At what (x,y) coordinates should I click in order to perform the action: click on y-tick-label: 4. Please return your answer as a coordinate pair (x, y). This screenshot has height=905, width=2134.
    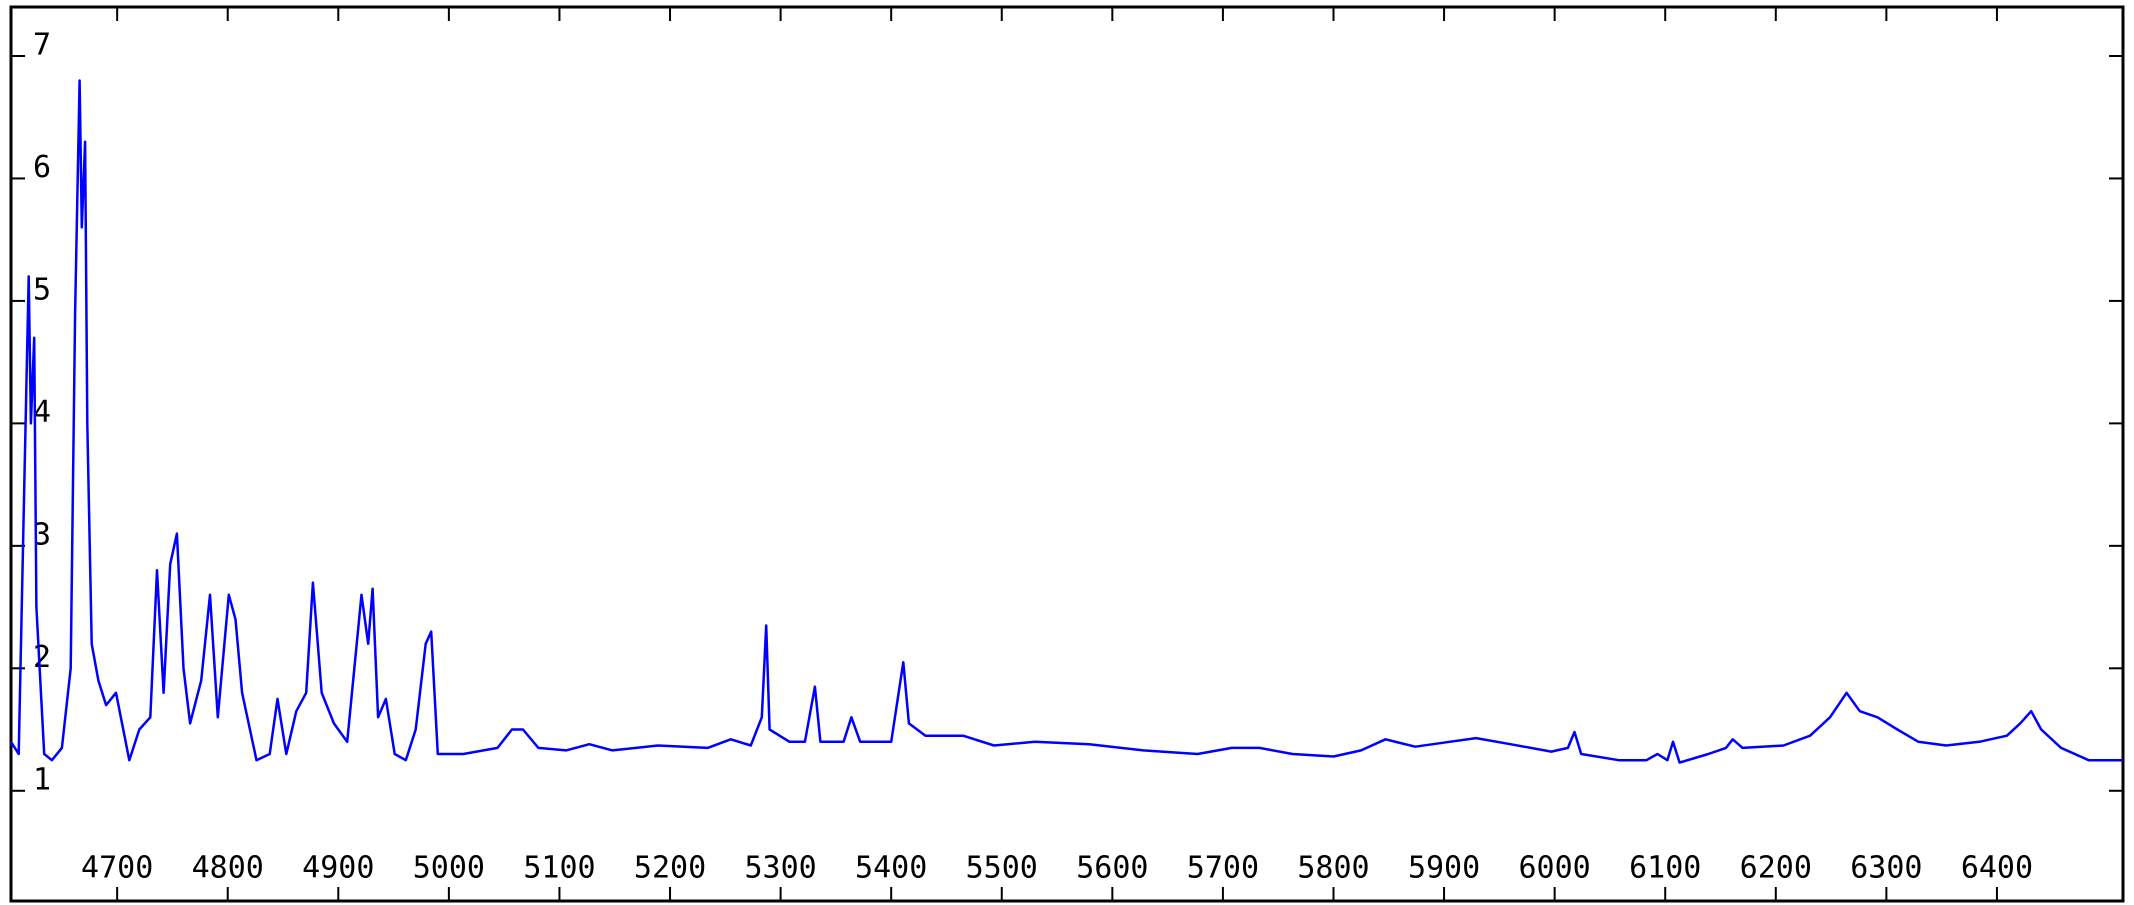
    Looking at the image, I should click on (42, 412).